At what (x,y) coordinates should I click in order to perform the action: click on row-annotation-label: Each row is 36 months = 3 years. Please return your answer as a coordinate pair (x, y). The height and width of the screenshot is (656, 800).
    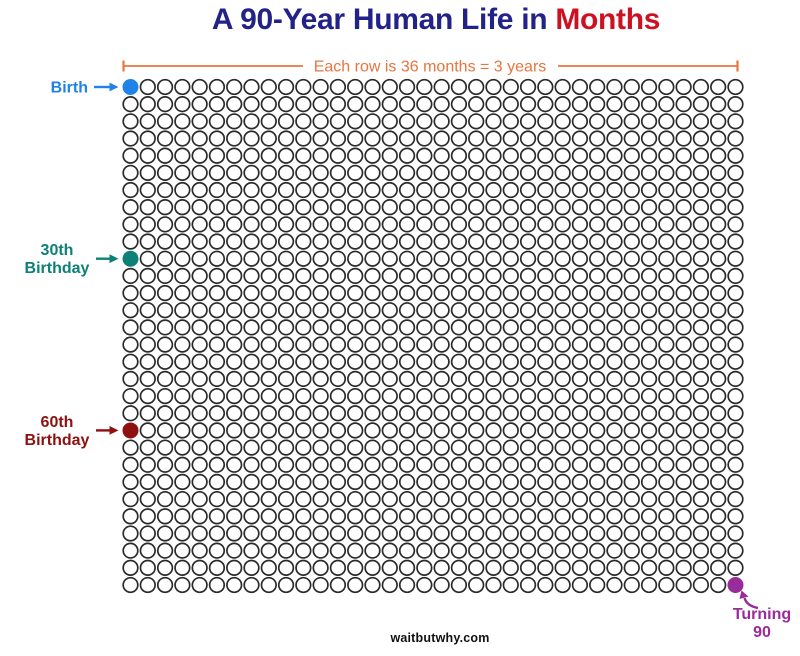
    Looking at the image, I should click on (430, 67).